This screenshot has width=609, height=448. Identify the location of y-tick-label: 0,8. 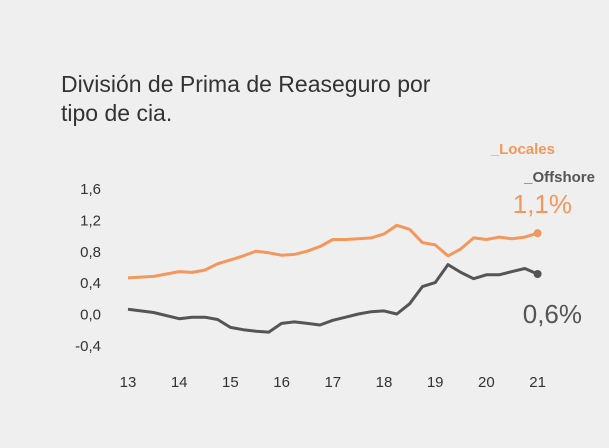
(90, 252).